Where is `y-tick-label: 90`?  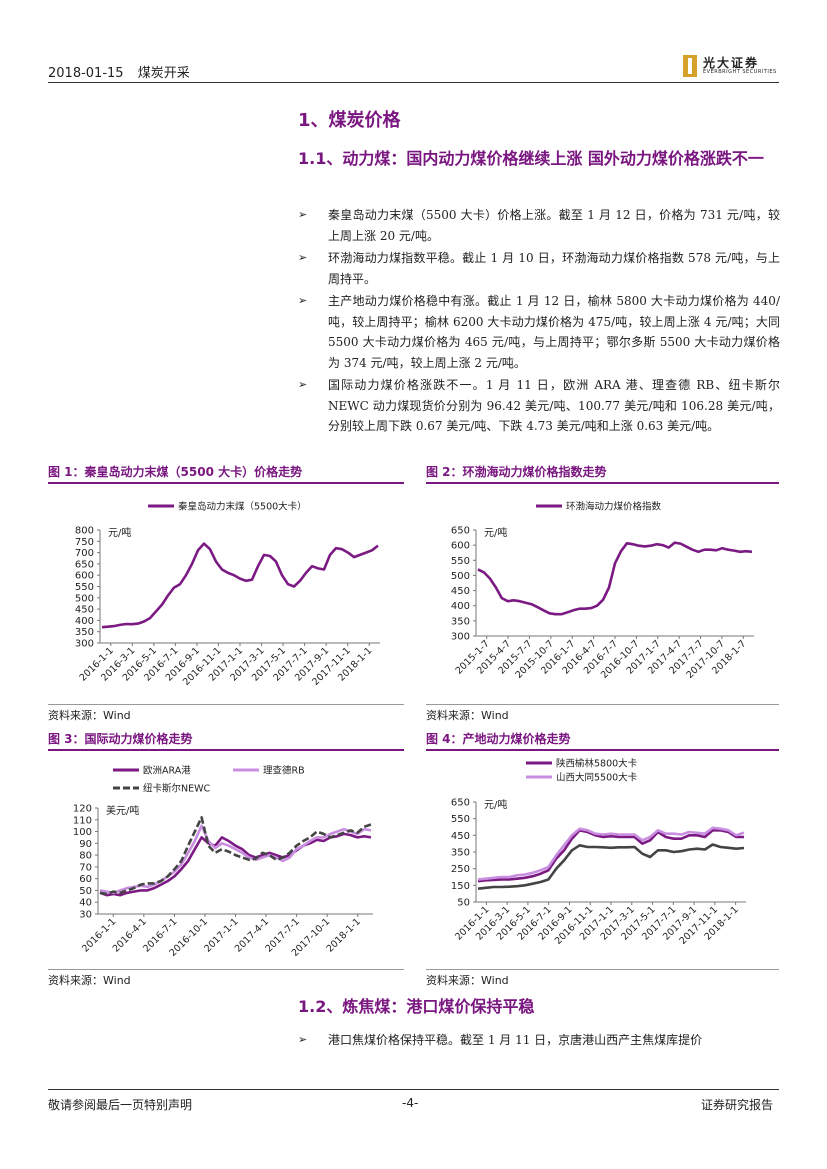 y-tick-label: 90 is located at coordinates (85, 844).